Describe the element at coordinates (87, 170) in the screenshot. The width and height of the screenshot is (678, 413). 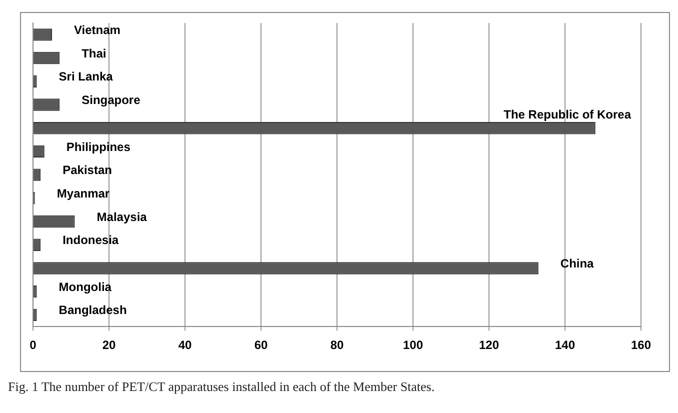
I see `y-tick-label: Pakistan` at that location.